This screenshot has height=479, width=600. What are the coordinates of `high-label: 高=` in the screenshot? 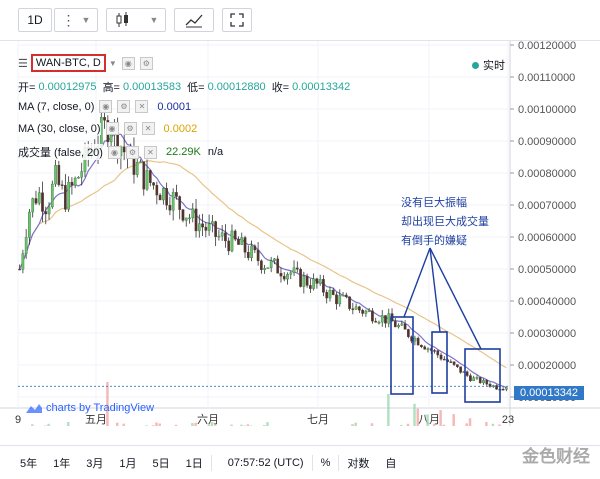 It's located at (111, 87).